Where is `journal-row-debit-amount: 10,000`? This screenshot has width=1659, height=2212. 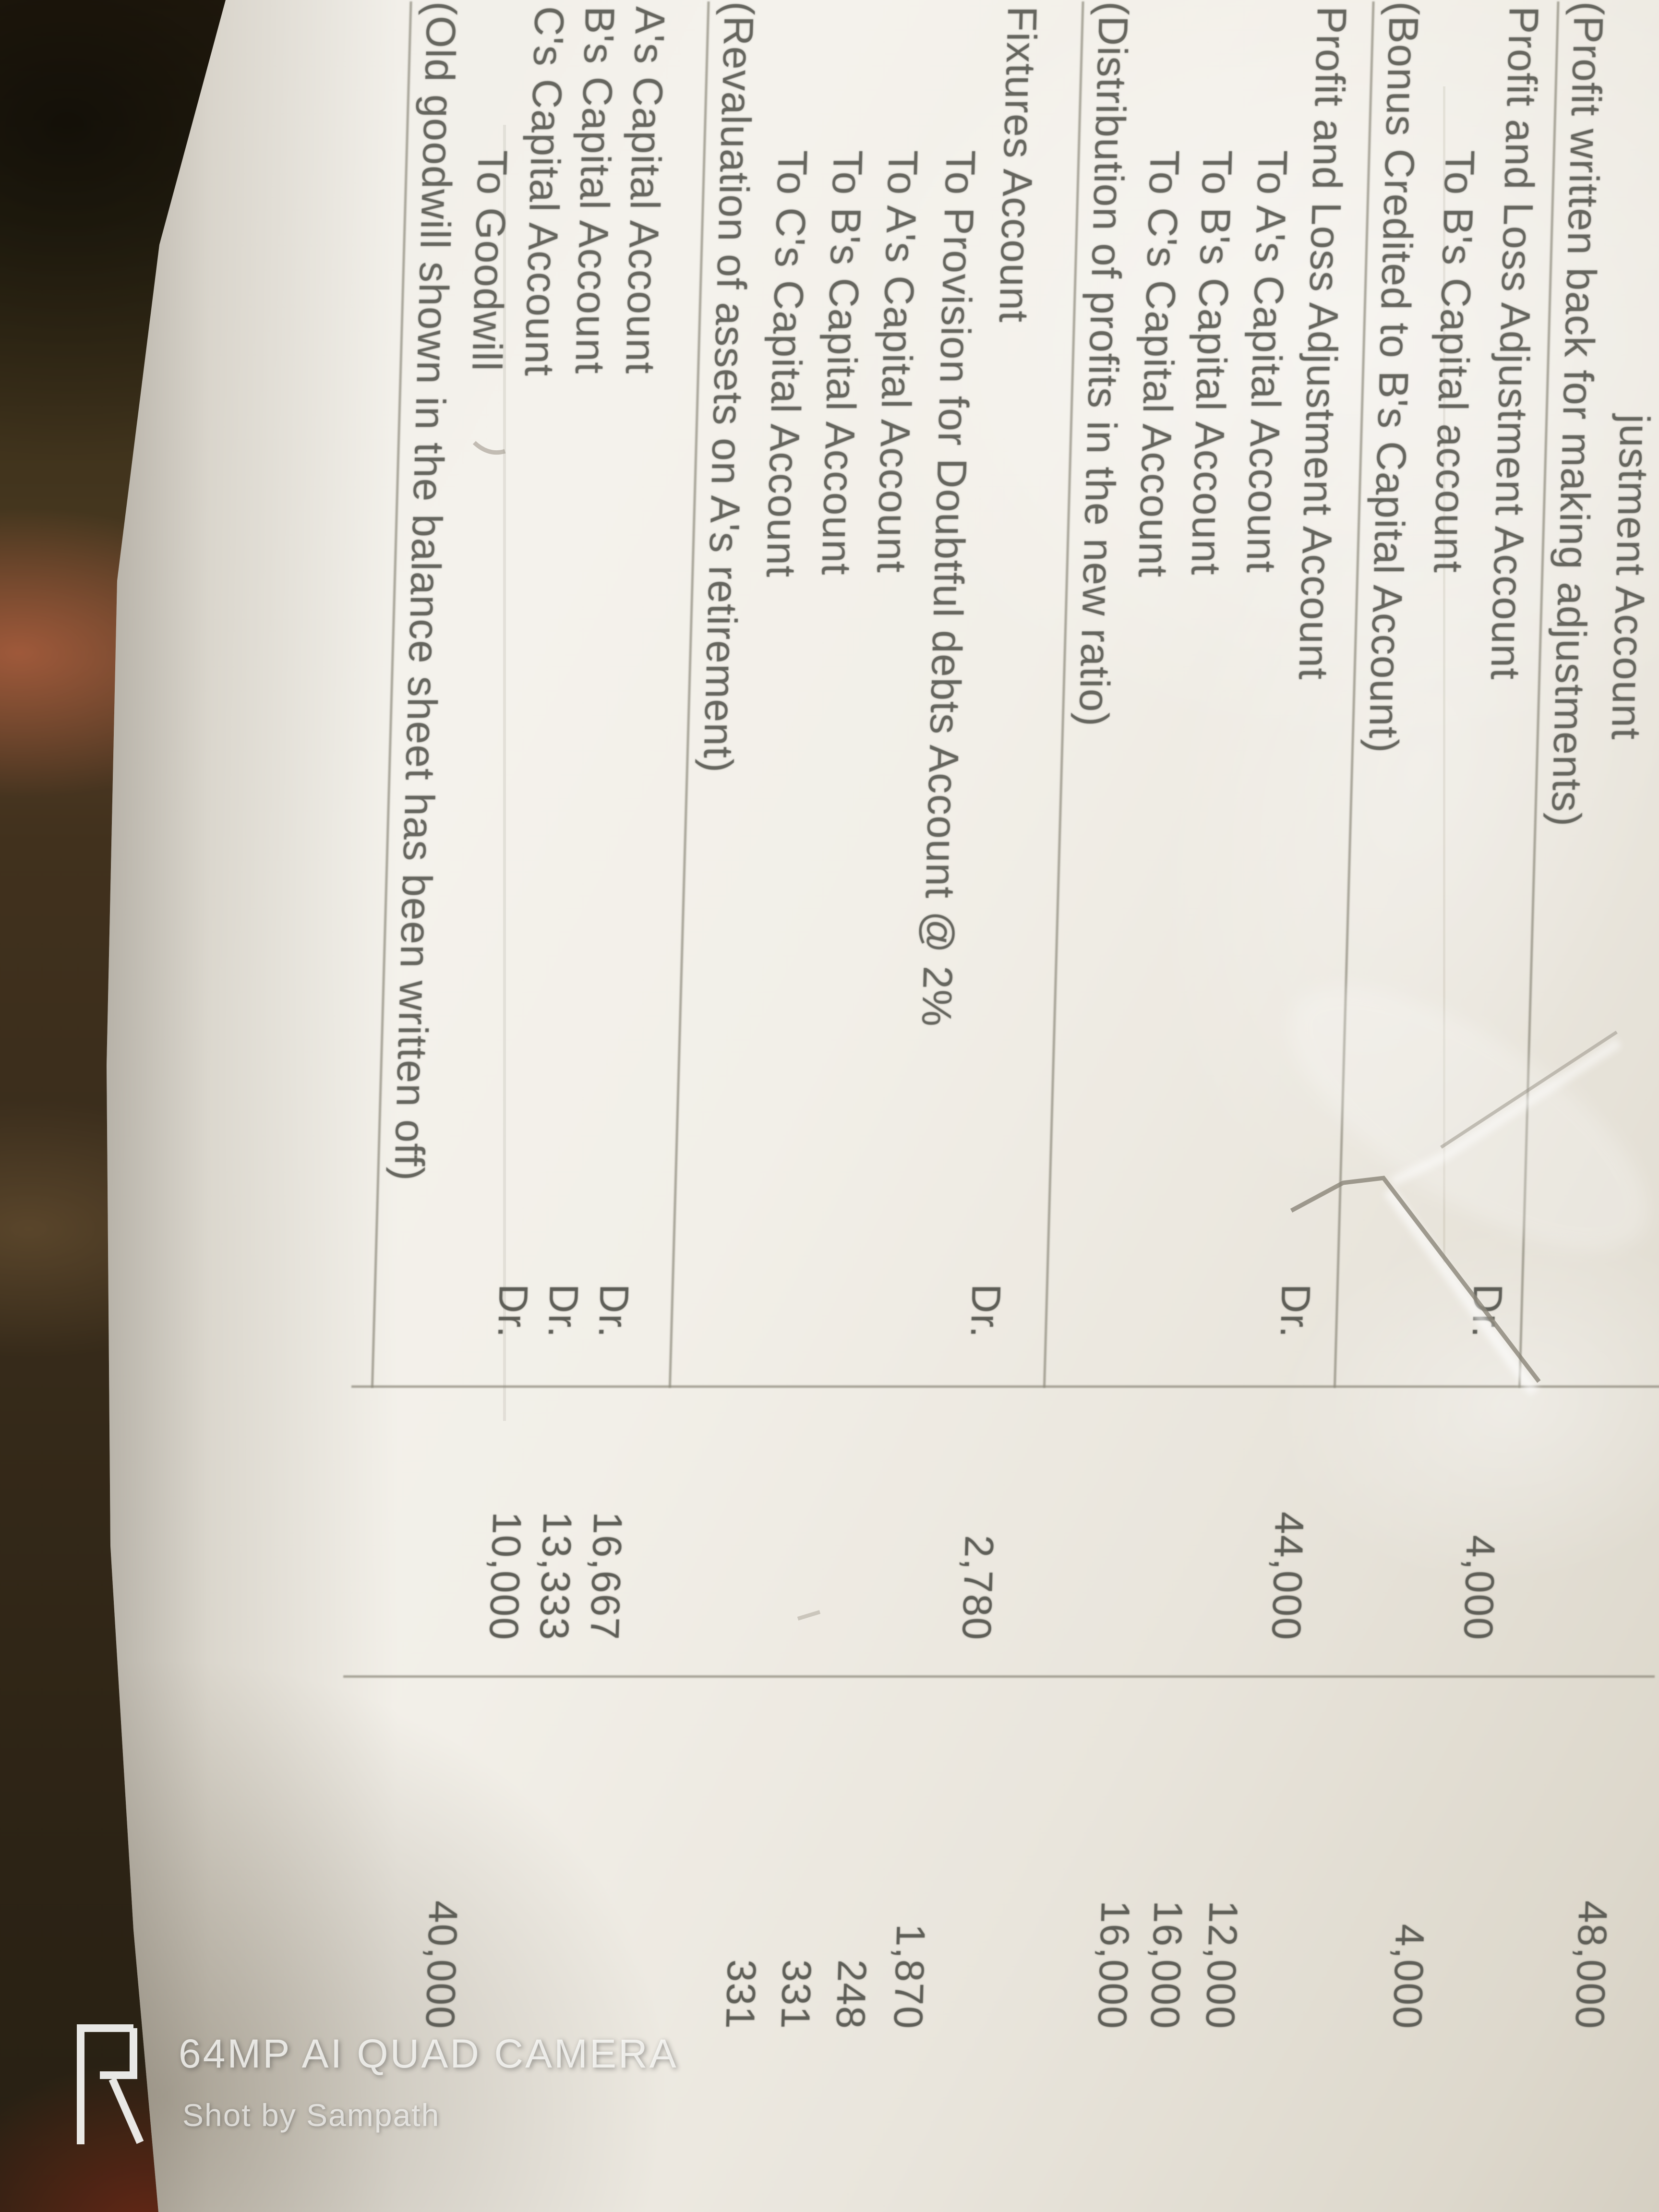 journal-row-debit-amount: 10,000 is located at coordinates (506, 1576).